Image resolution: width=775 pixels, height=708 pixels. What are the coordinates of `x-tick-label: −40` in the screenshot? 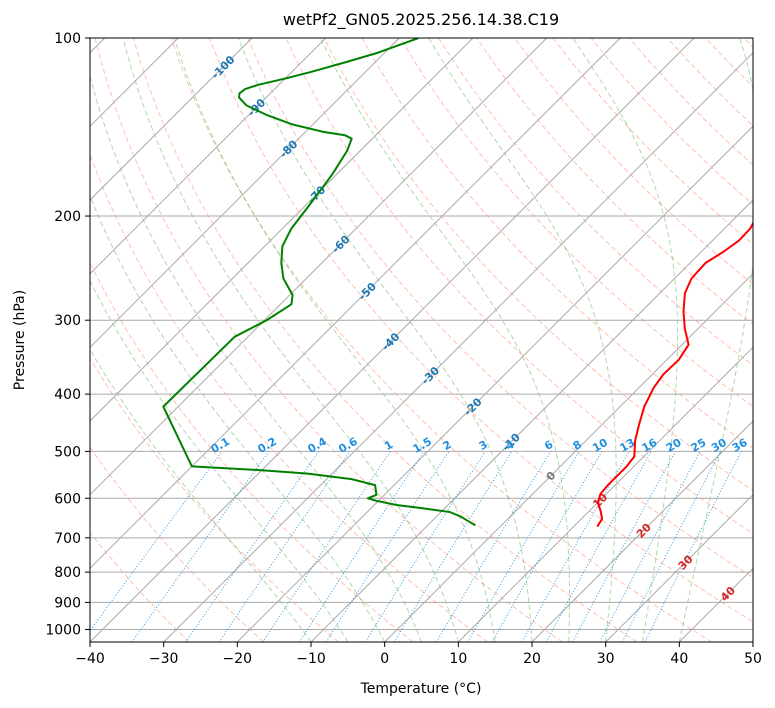 It's located at (90, 659).